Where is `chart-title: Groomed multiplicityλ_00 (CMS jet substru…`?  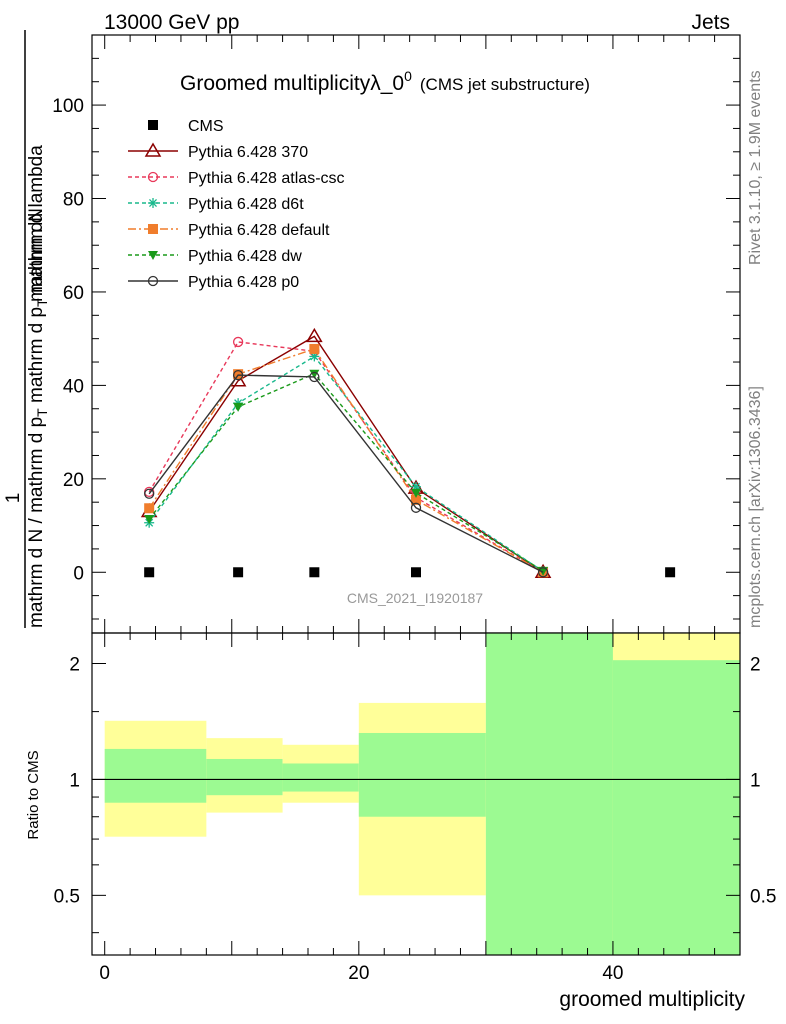 chart-title: Groomed multiplicityλ_00 (CMS jet substru… is located at coordinates (385, 81).